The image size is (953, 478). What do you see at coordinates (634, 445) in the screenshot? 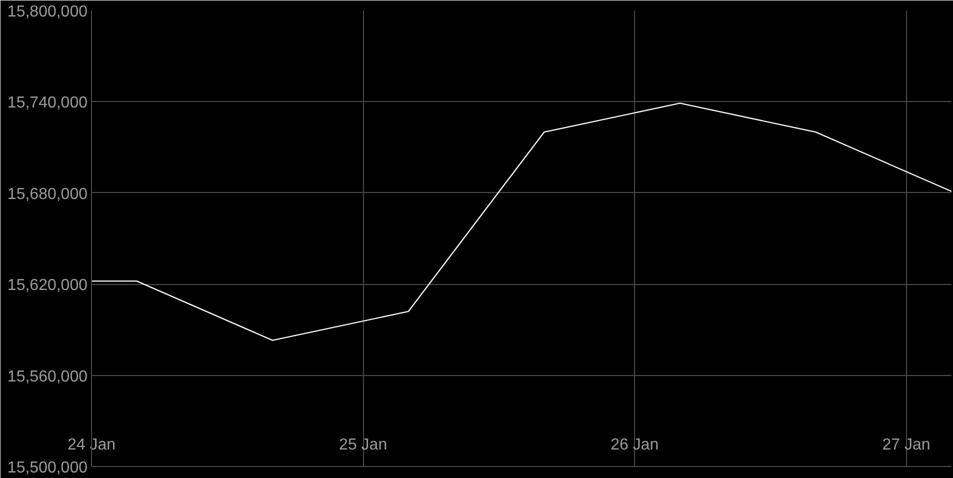
I see `x-tick-label: 26 Jan` at bounding box center [634, 445].